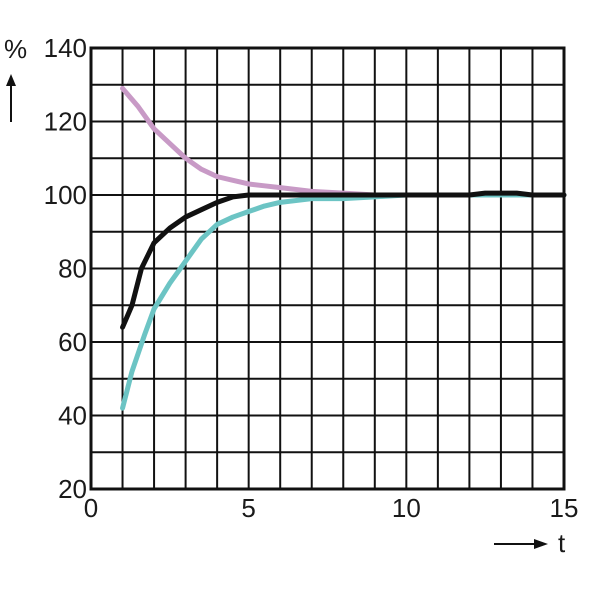 Image resolution: width=590 pixels, height=590 pixels. Describe the element at coordinates (15, 49) in the screenshot. I see `y-axis-unit-label: %` at that location.